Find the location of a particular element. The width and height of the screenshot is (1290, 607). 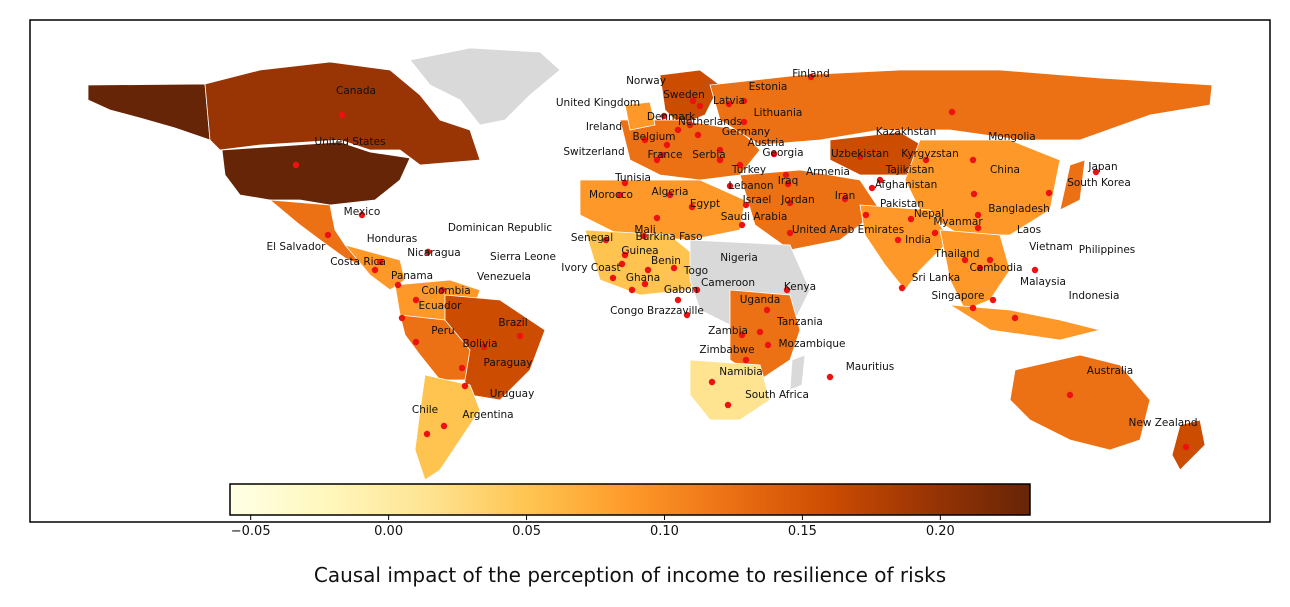

country-label: Mexico is located at coordinates (362, 212).